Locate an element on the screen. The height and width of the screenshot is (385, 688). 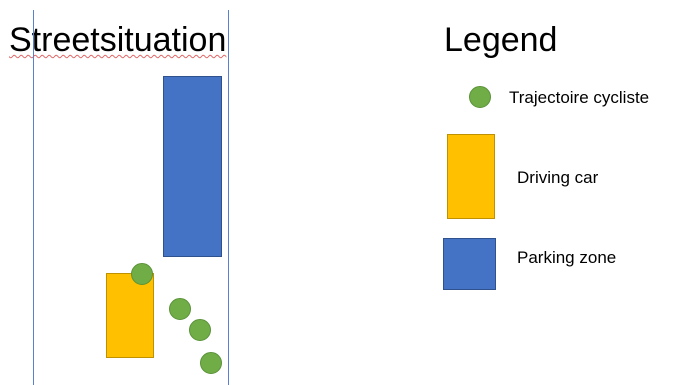
legend-car-swatch is located at coordinates (471, 176).